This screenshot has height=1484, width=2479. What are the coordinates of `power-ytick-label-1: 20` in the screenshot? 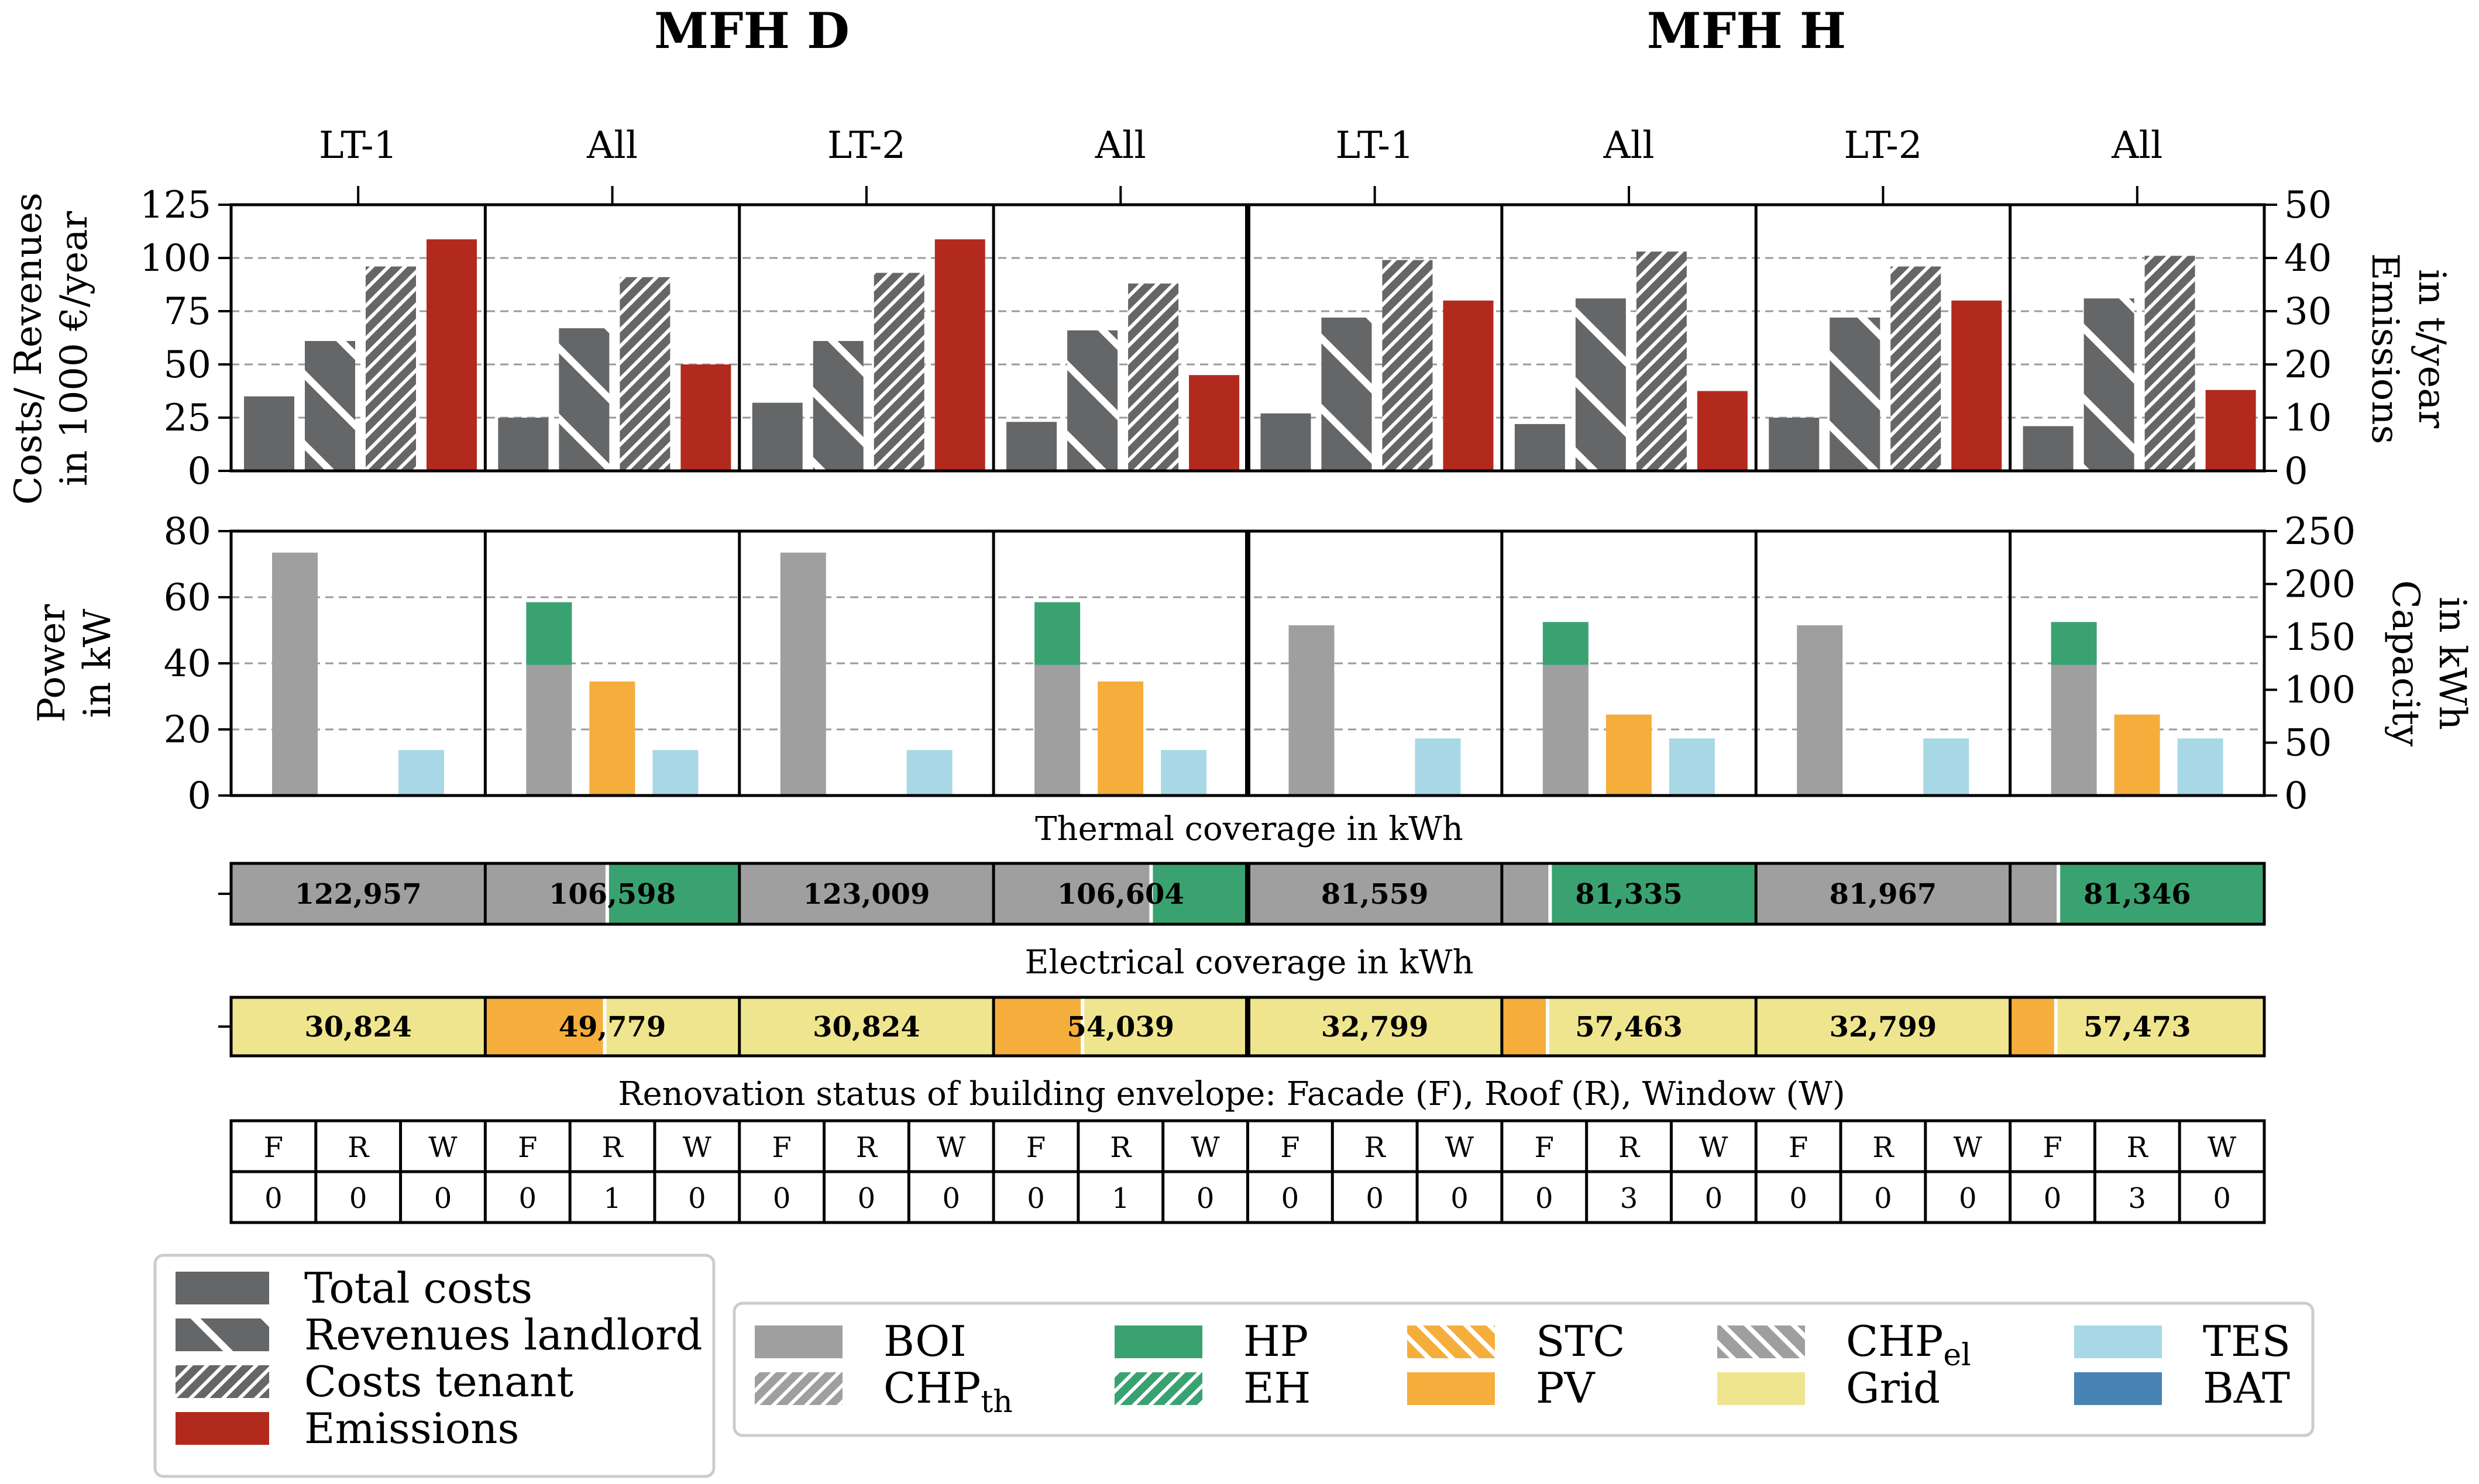 It's located at (187, 730).